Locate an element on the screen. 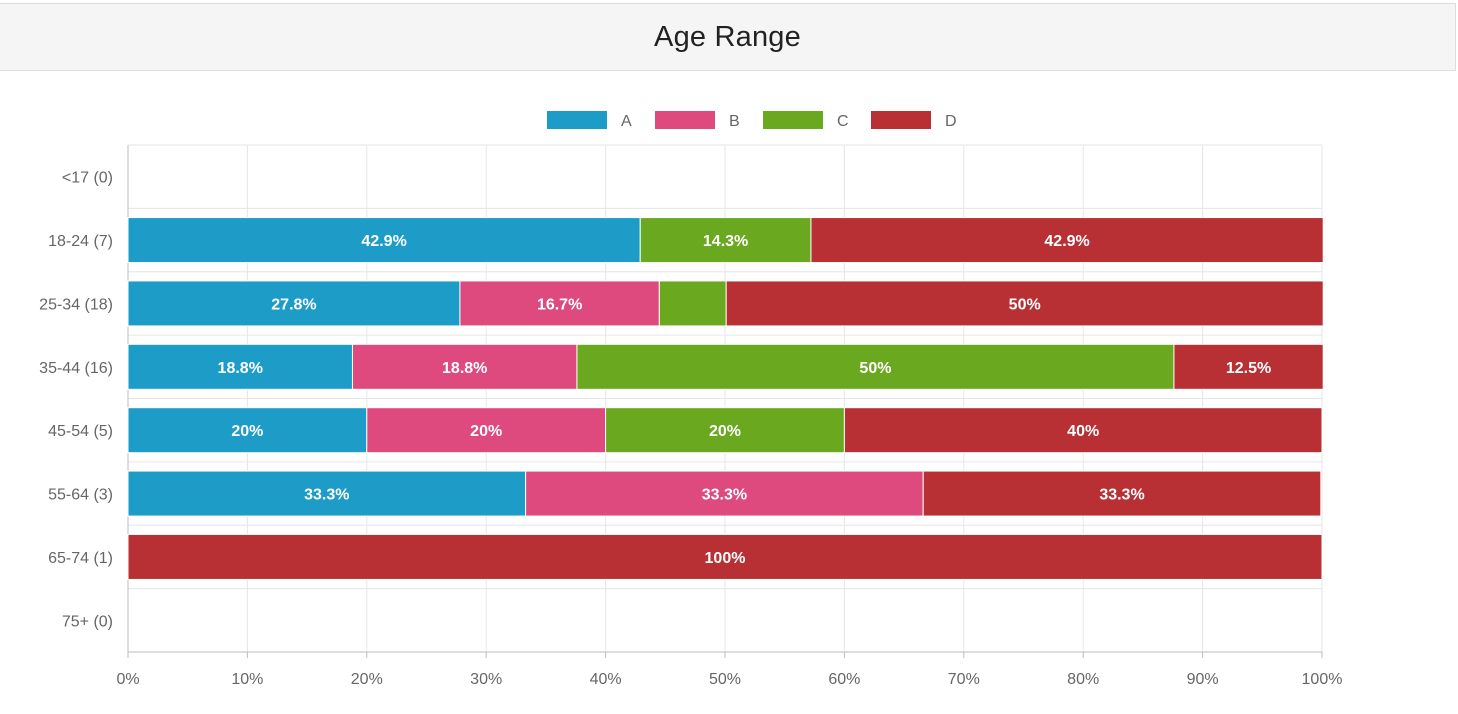  data-label: 27.8% is located at coordinates (293, 304).